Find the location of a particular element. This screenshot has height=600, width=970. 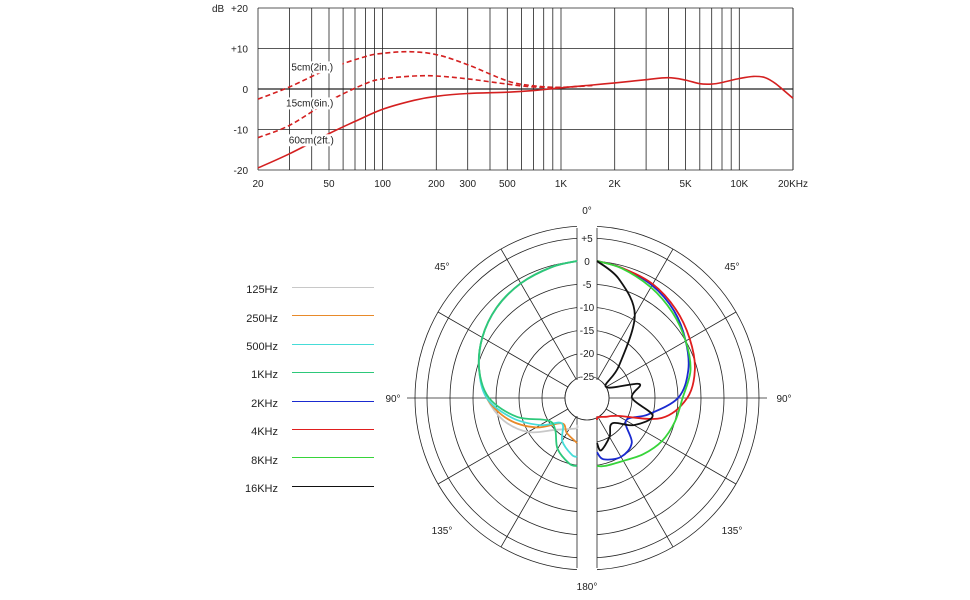

polar-r-tick-label: -20 is located at coordinates (587, 354).